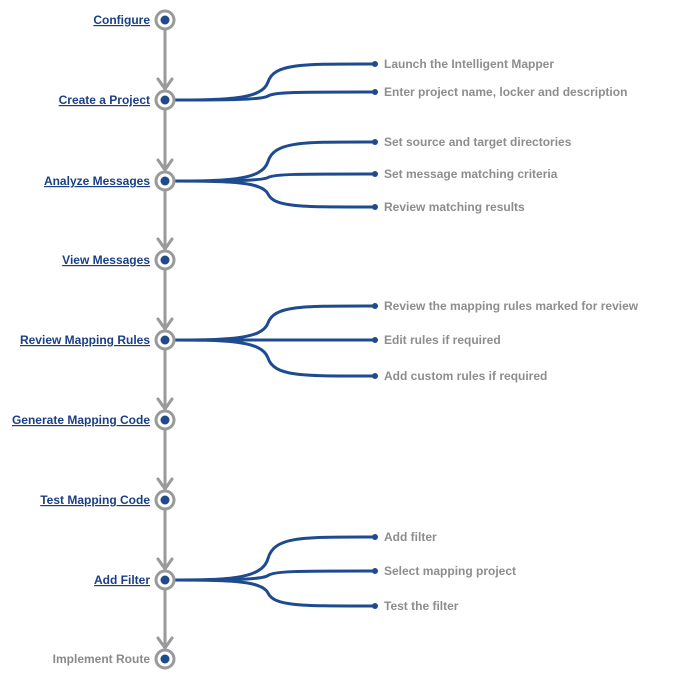 The height and width of the screenshot is (700, 690). I want to click on step-nodes, so click(165, 339).